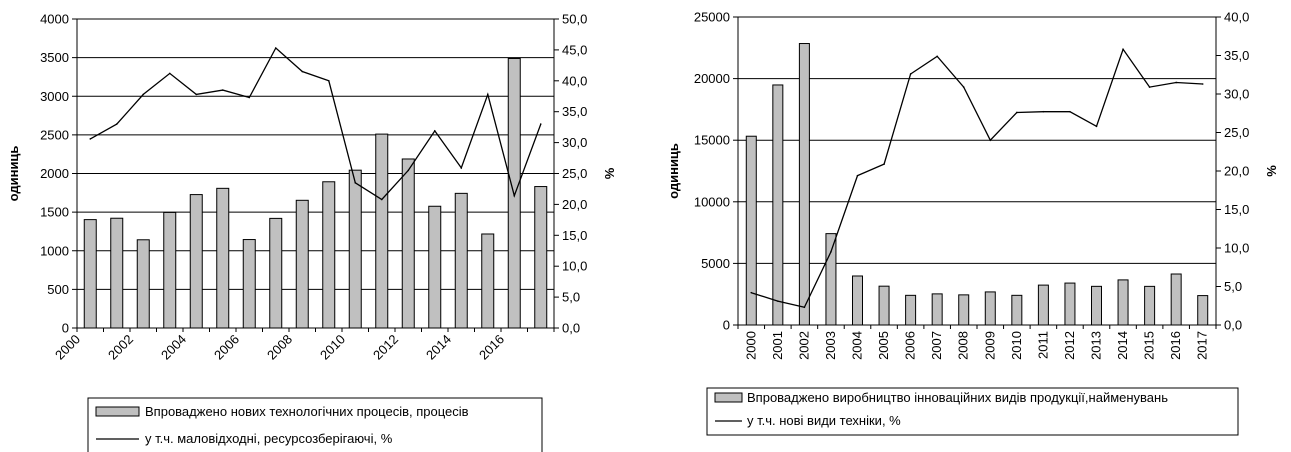 This screenshot has width=1291, height=452. I want to click on y-tick-label: 1000, so click(54, 250).